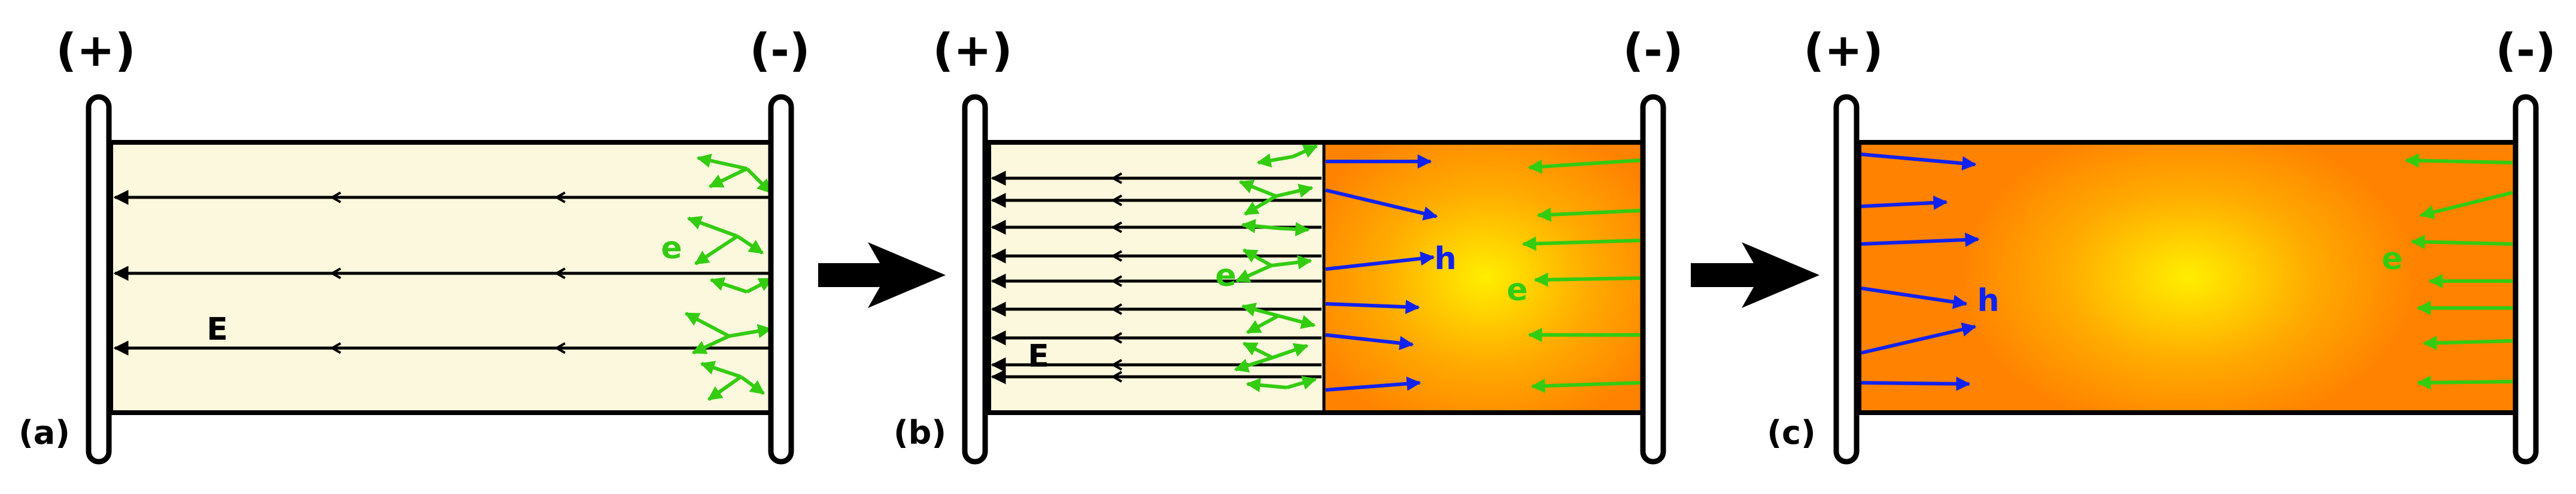  What do you see at coordinates (1653, 50) in the screenshot?
I see `cathode-label-b: (-)` at bounding box center [1653, 50].